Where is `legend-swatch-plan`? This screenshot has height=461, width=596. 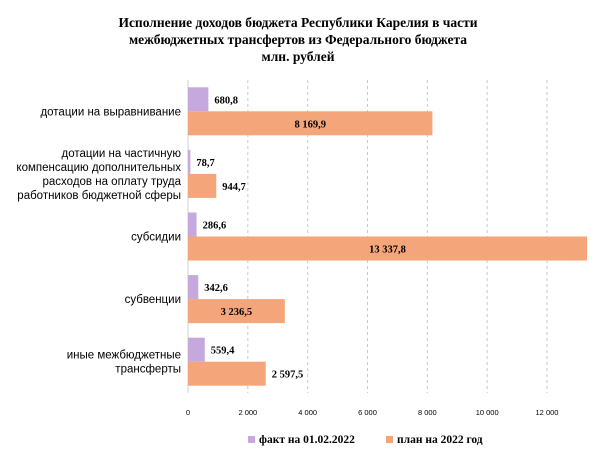 legend-swatch-plan is located at coordinates (389, 439).